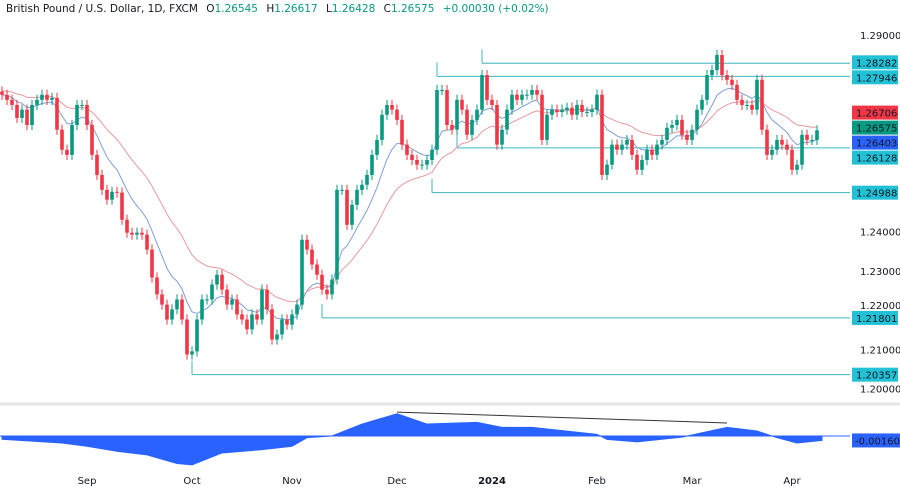 This screenshot has height=490, width=900. Describe the element at coordinates (329, 9) in the screenshot. I see `low-label: L` at that location.